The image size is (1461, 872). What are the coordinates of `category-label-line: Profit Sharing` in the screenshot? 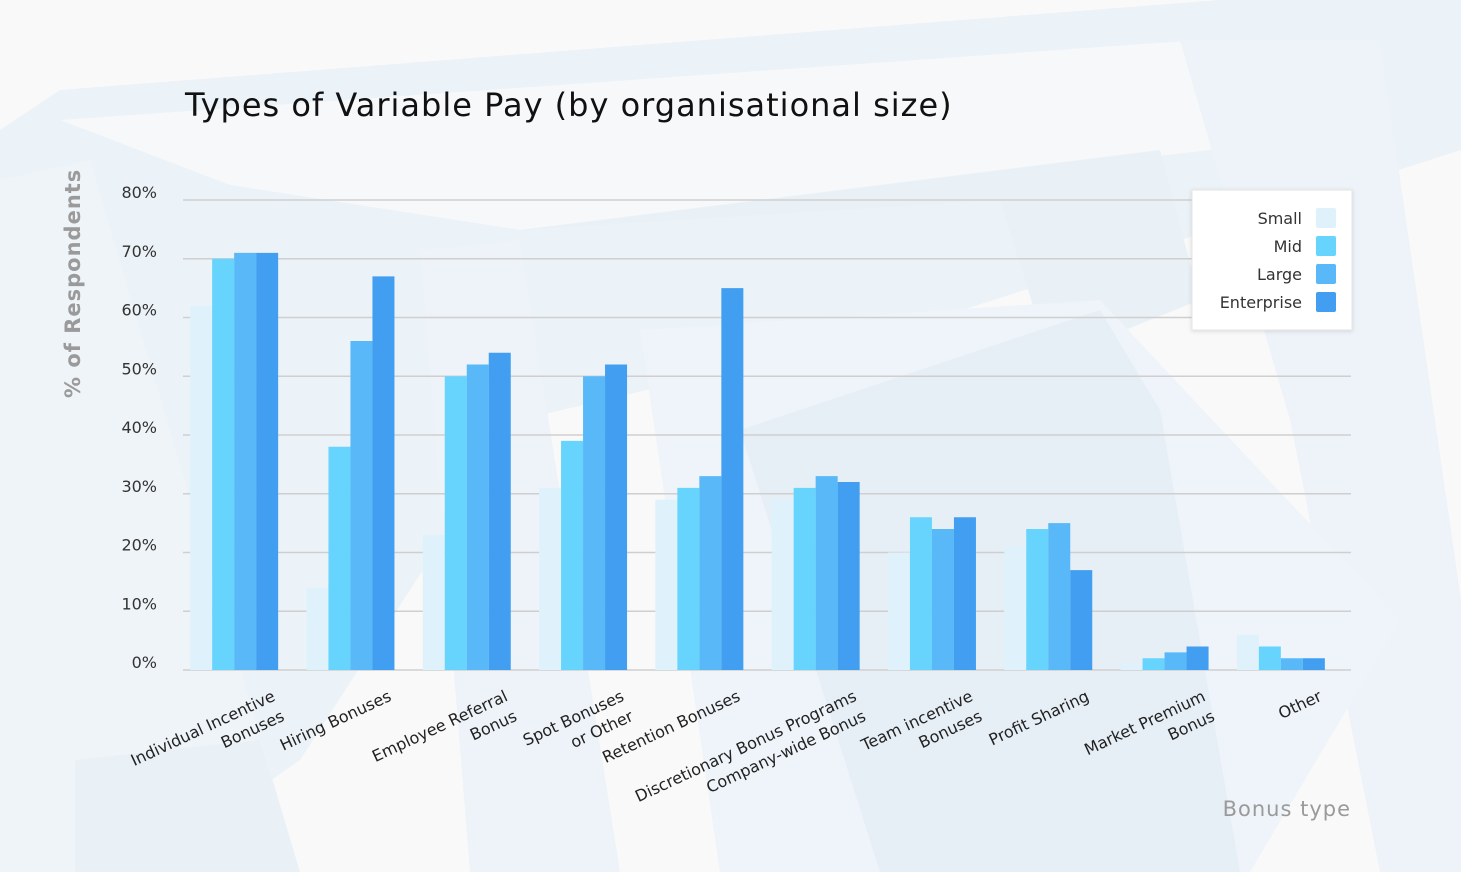 It's located at (1039, 717).